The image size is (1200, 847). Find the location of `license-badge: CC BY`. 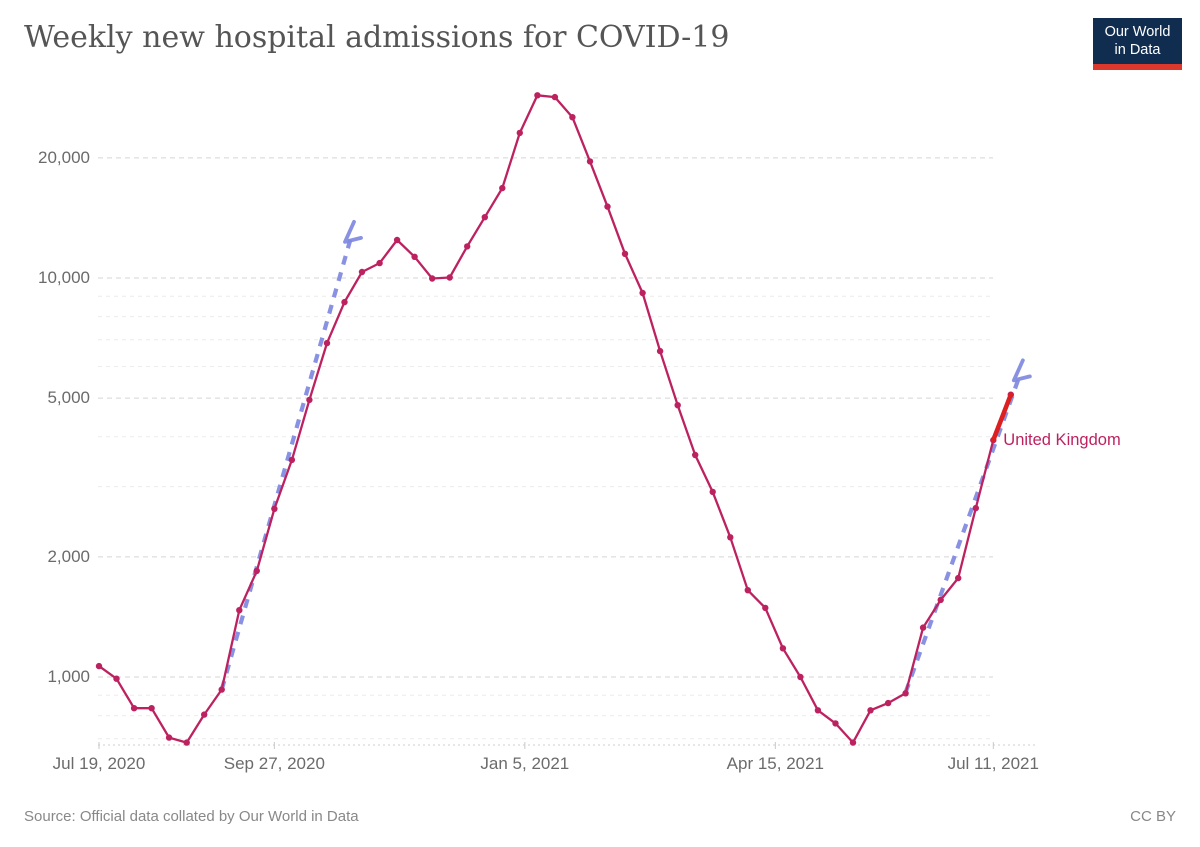

license-badge: CC BY is located at coordinates (1153, 816).